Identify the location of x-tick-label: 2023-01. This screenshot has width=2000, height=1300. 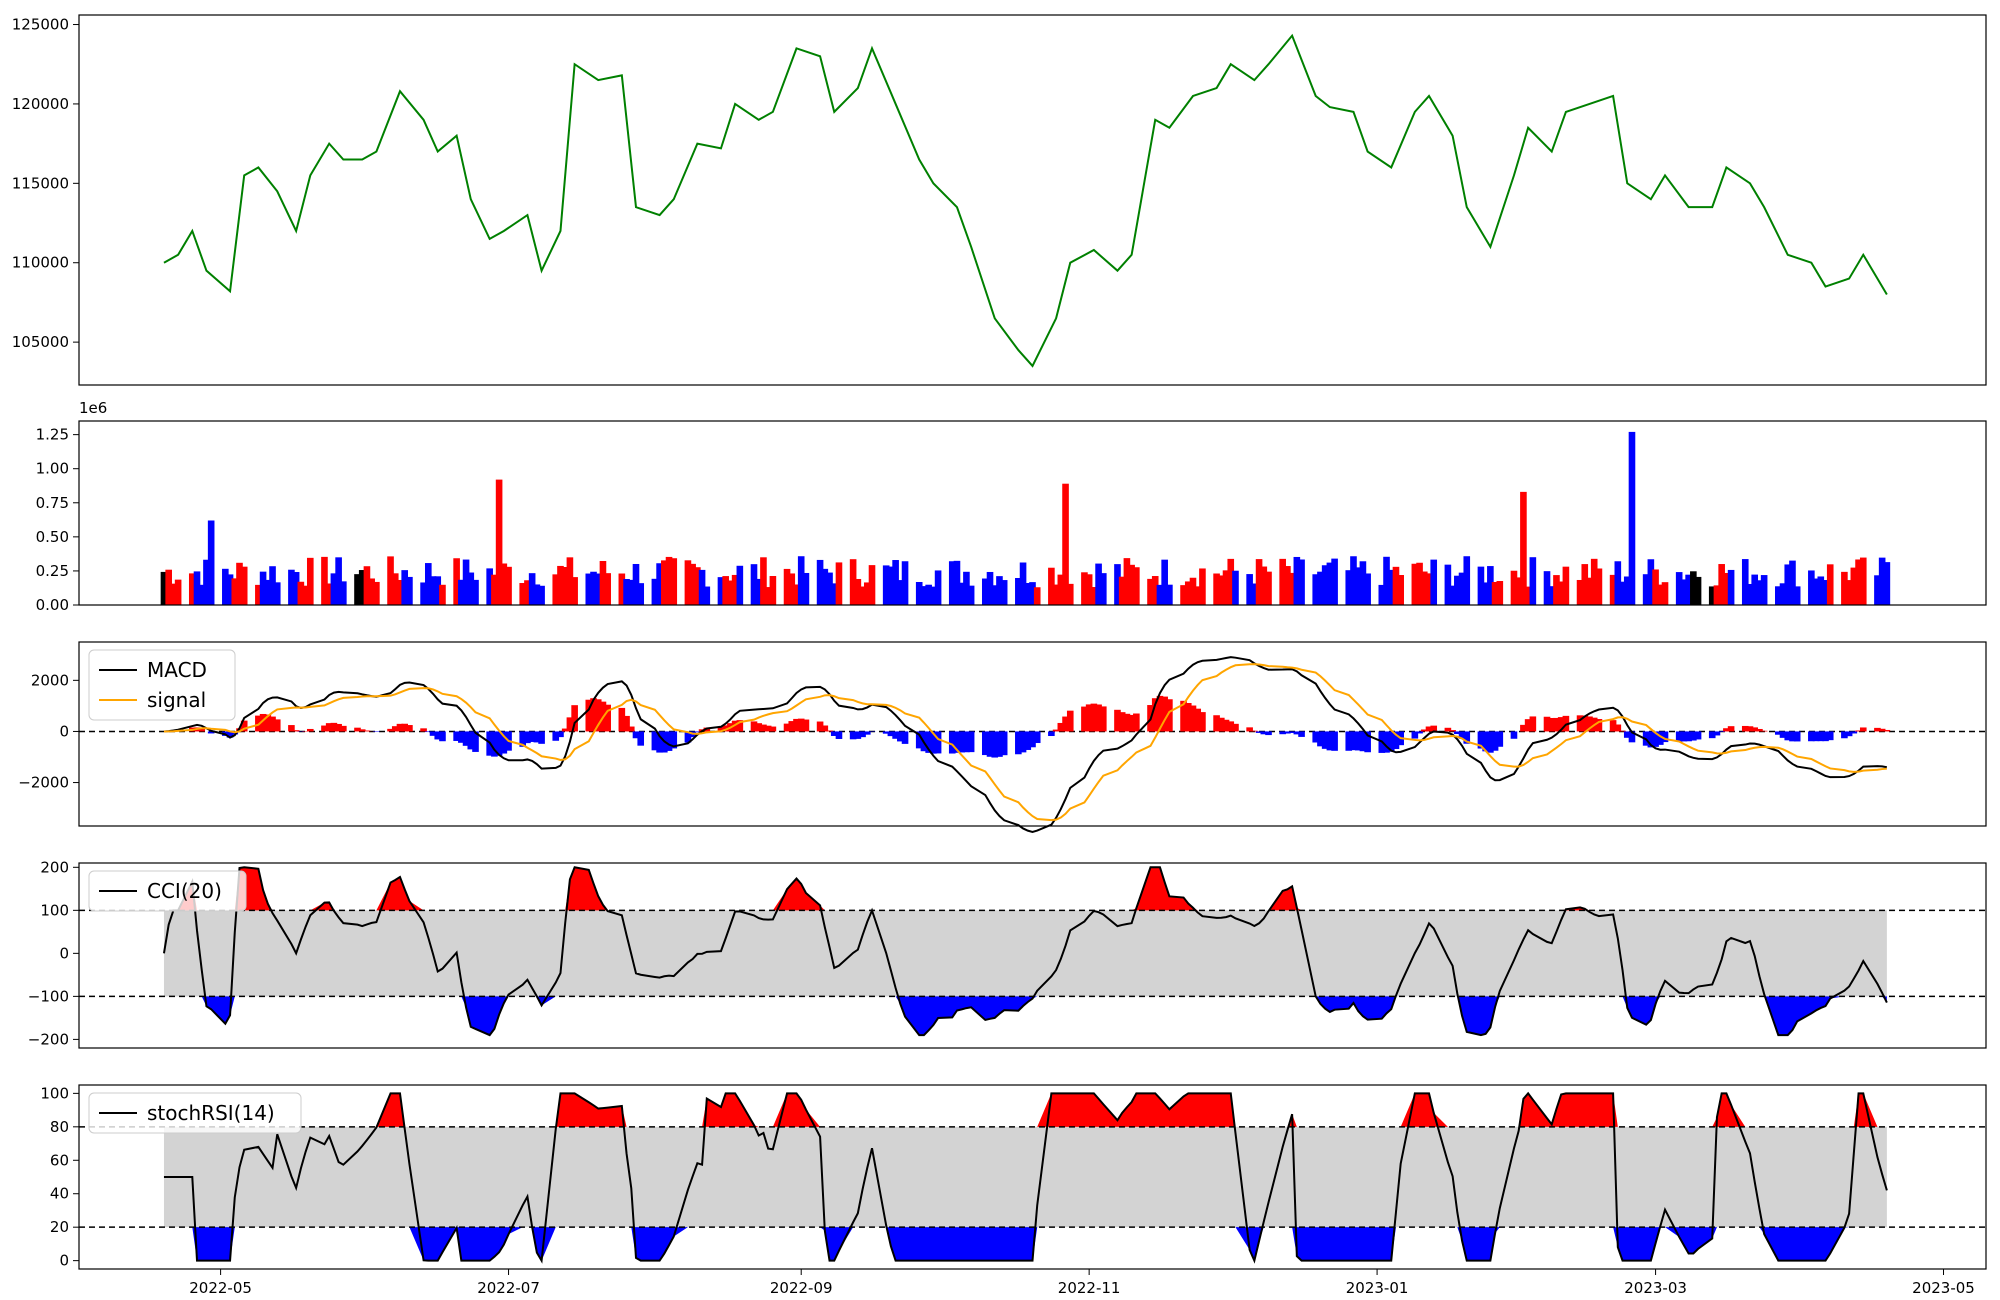
(1377, 1288).